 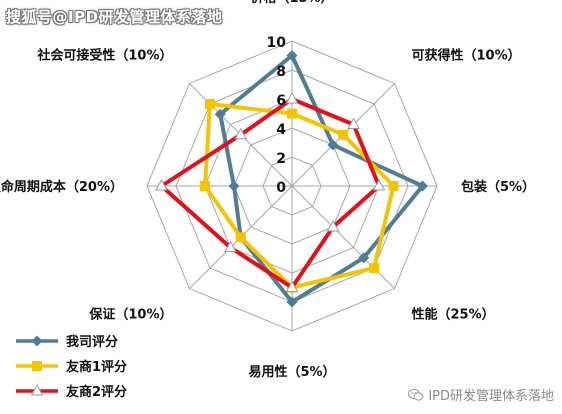 What do you see at coordinates (97, 367) in the screenshot?
I see `legend-label-series-2: 友商1评分` at bounding box center [97, 367].